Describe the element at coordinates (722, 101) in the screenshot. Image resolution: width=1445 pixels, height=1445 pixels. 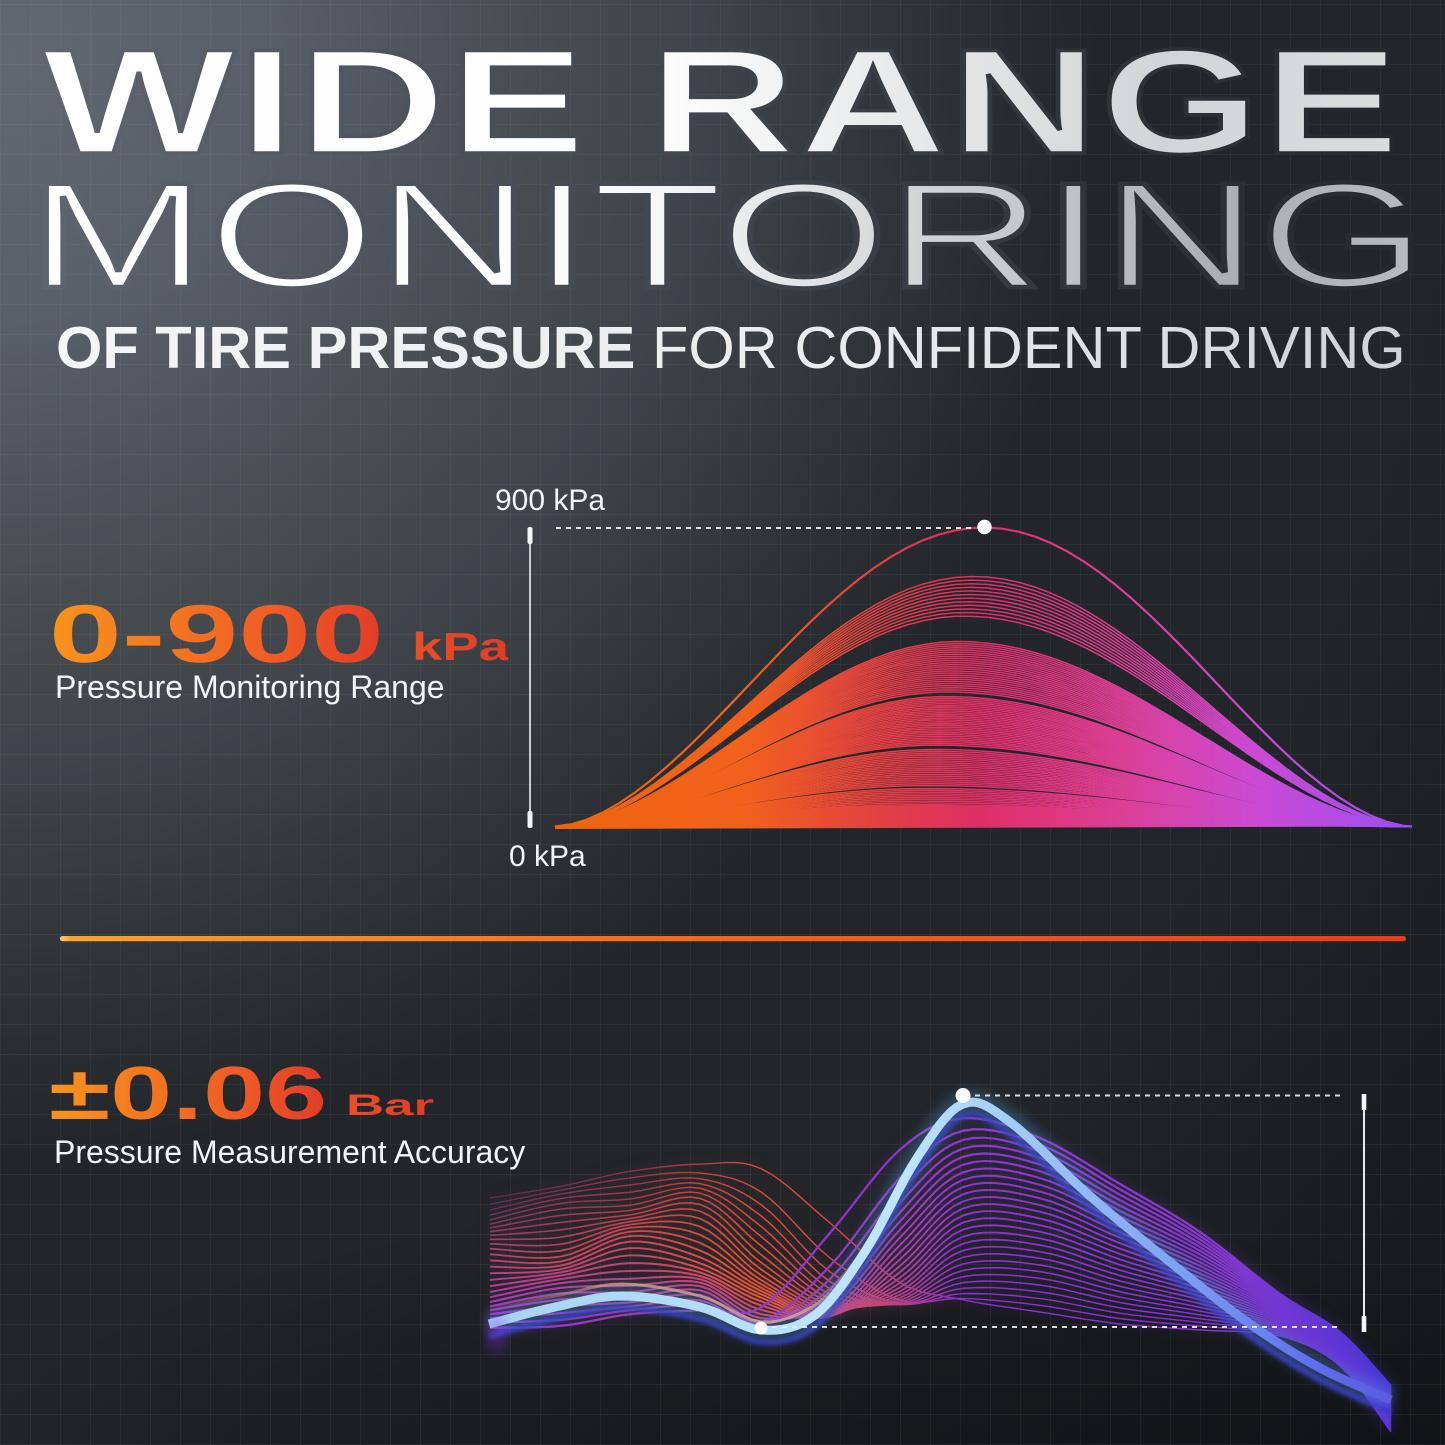
I see `svg-text: WIDE RANGE` at that location.